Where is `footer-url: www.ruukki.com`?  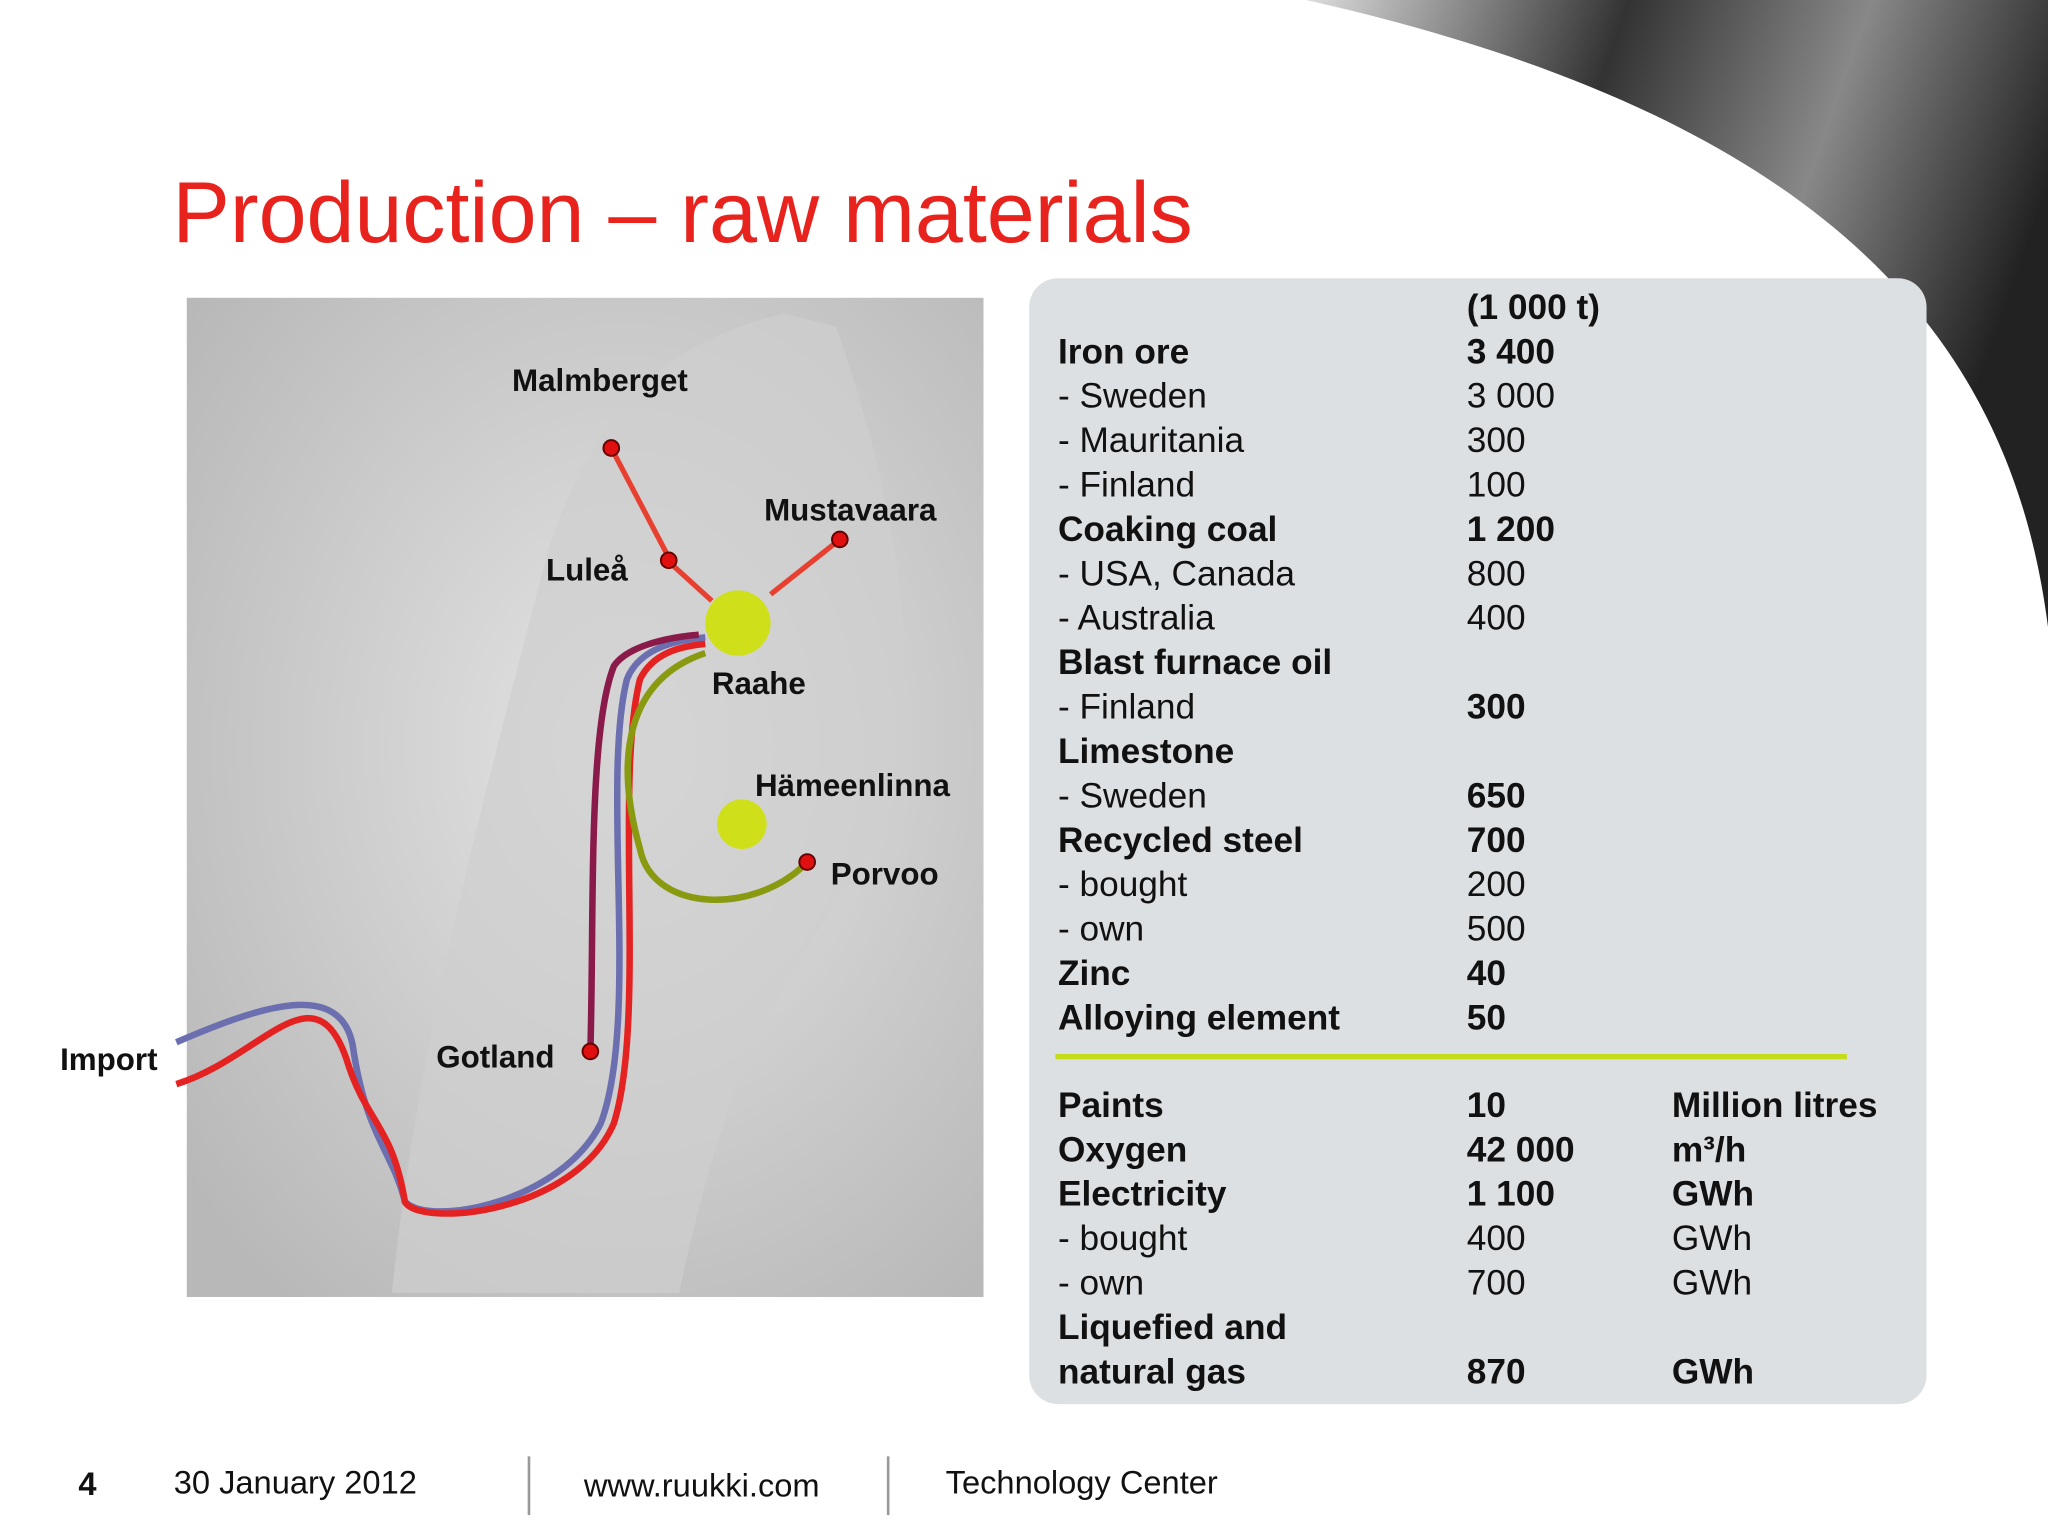
footer-url: www.ruukki.com is located at coordinates (701, 1484).